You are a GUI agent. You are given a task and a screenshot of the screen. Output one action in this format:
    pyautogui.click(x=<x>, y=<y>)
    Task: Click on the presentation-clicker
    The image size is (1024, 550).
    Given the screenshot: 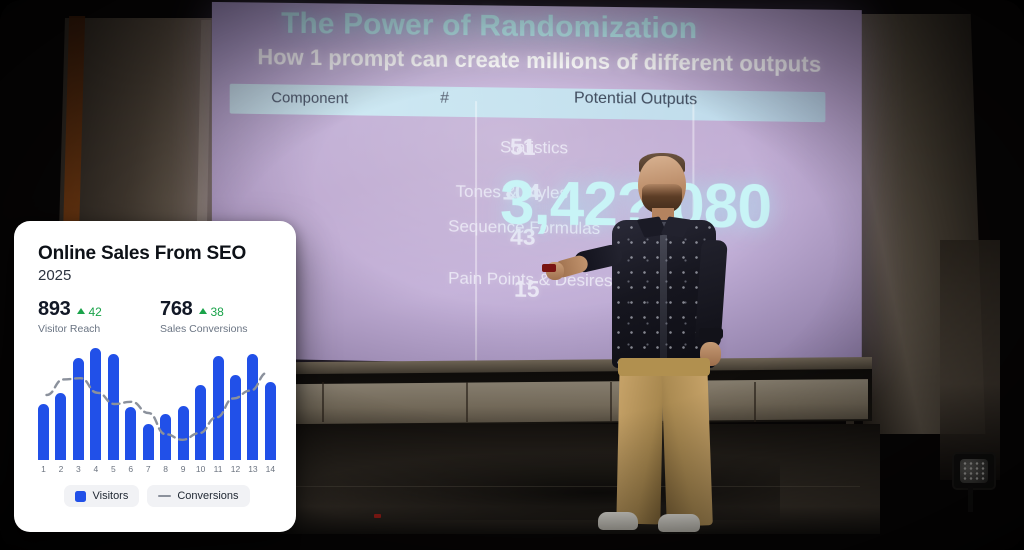 What is the action you would take?
    pyautogui.click(x=549, y=268)
    